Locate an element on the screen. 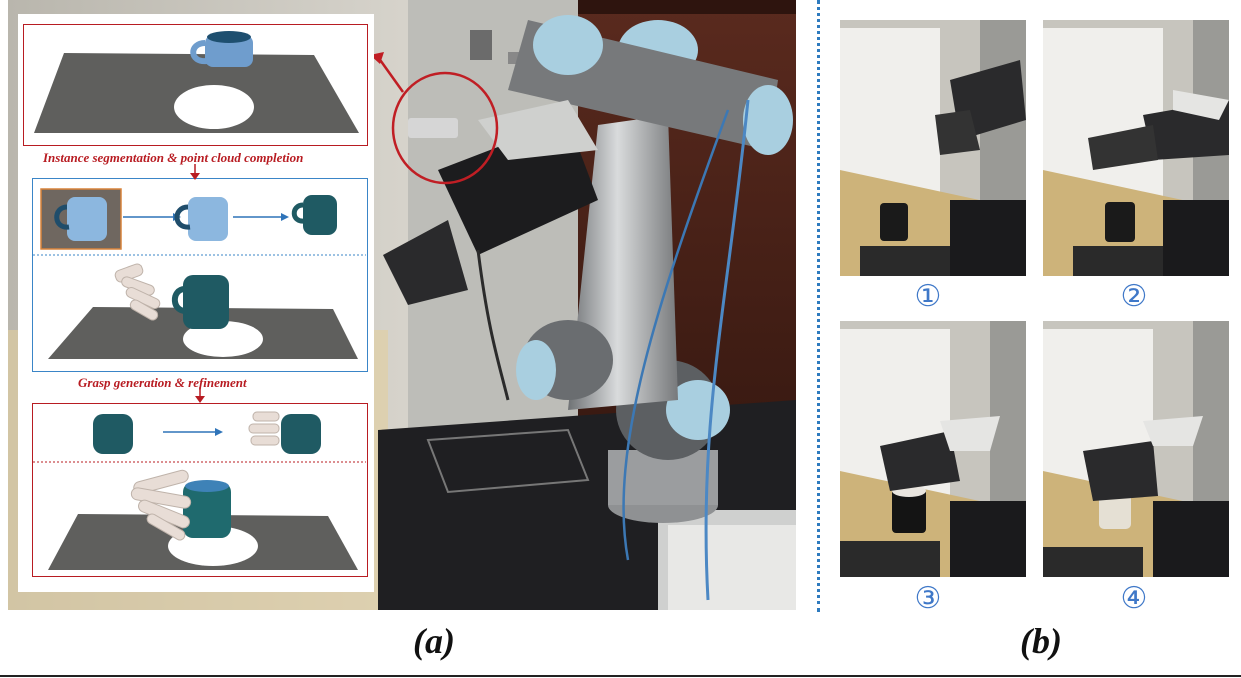 The width and height of the screenshot is (1241, 678). caption-a: (a) is located at coordinates (434, 641).